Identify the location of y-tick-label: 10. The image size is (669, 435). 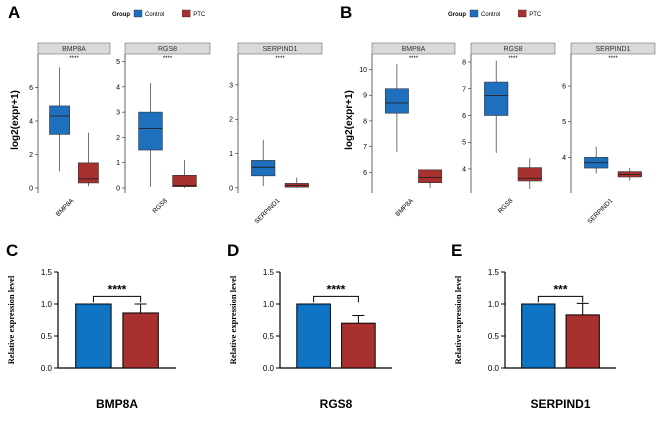
(363, 70).